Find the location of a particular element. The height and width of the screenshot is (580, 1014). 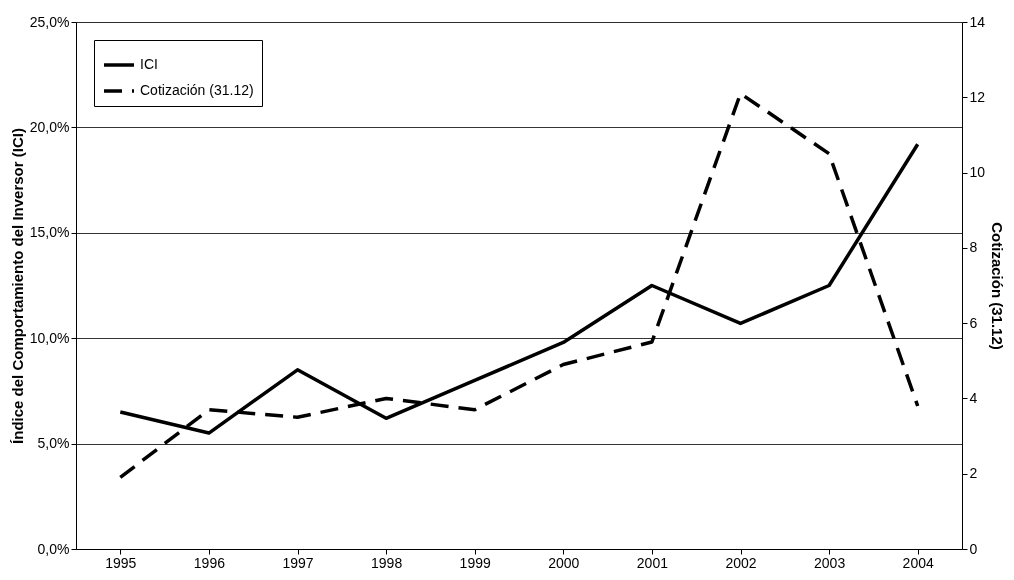

y2-tick-label: 10 is located at coordinates (977, 172).